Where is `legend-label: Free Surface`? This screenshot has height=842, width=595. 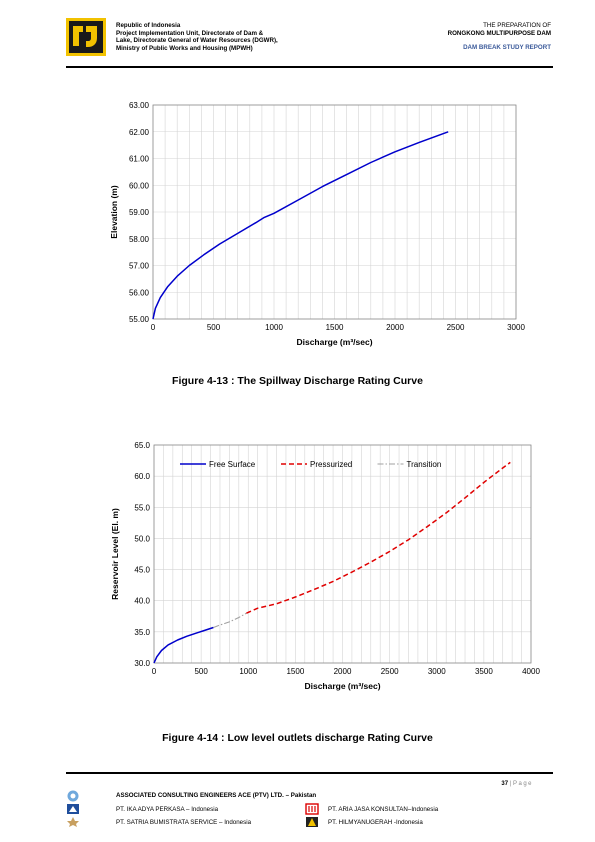
legend-label: Free Surface is located at coordinates (232, 464).